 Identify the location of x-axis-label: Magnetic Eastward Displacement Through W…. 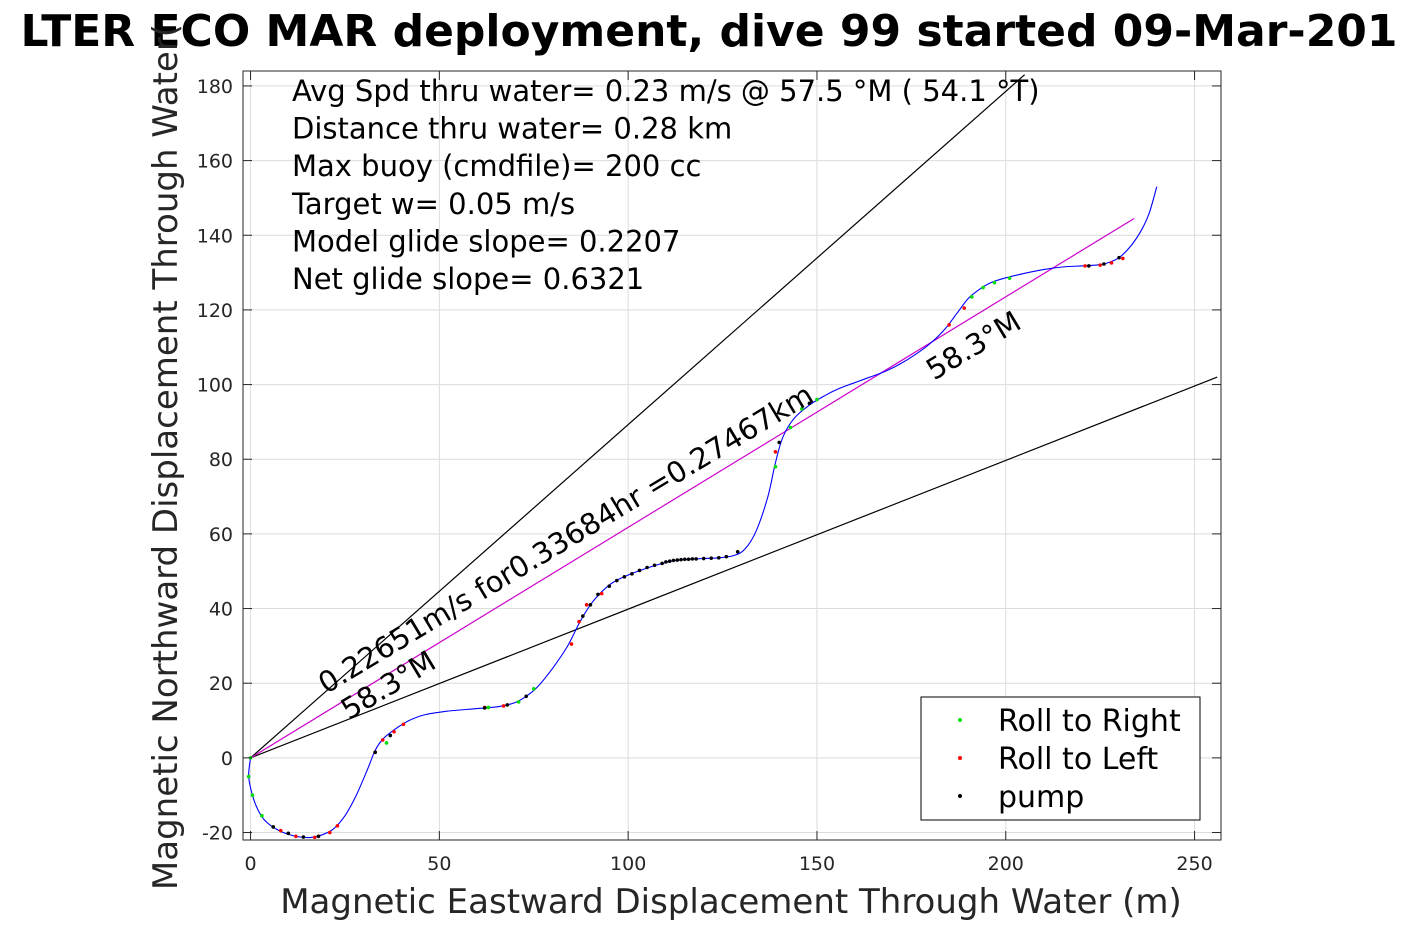
(731, 902).